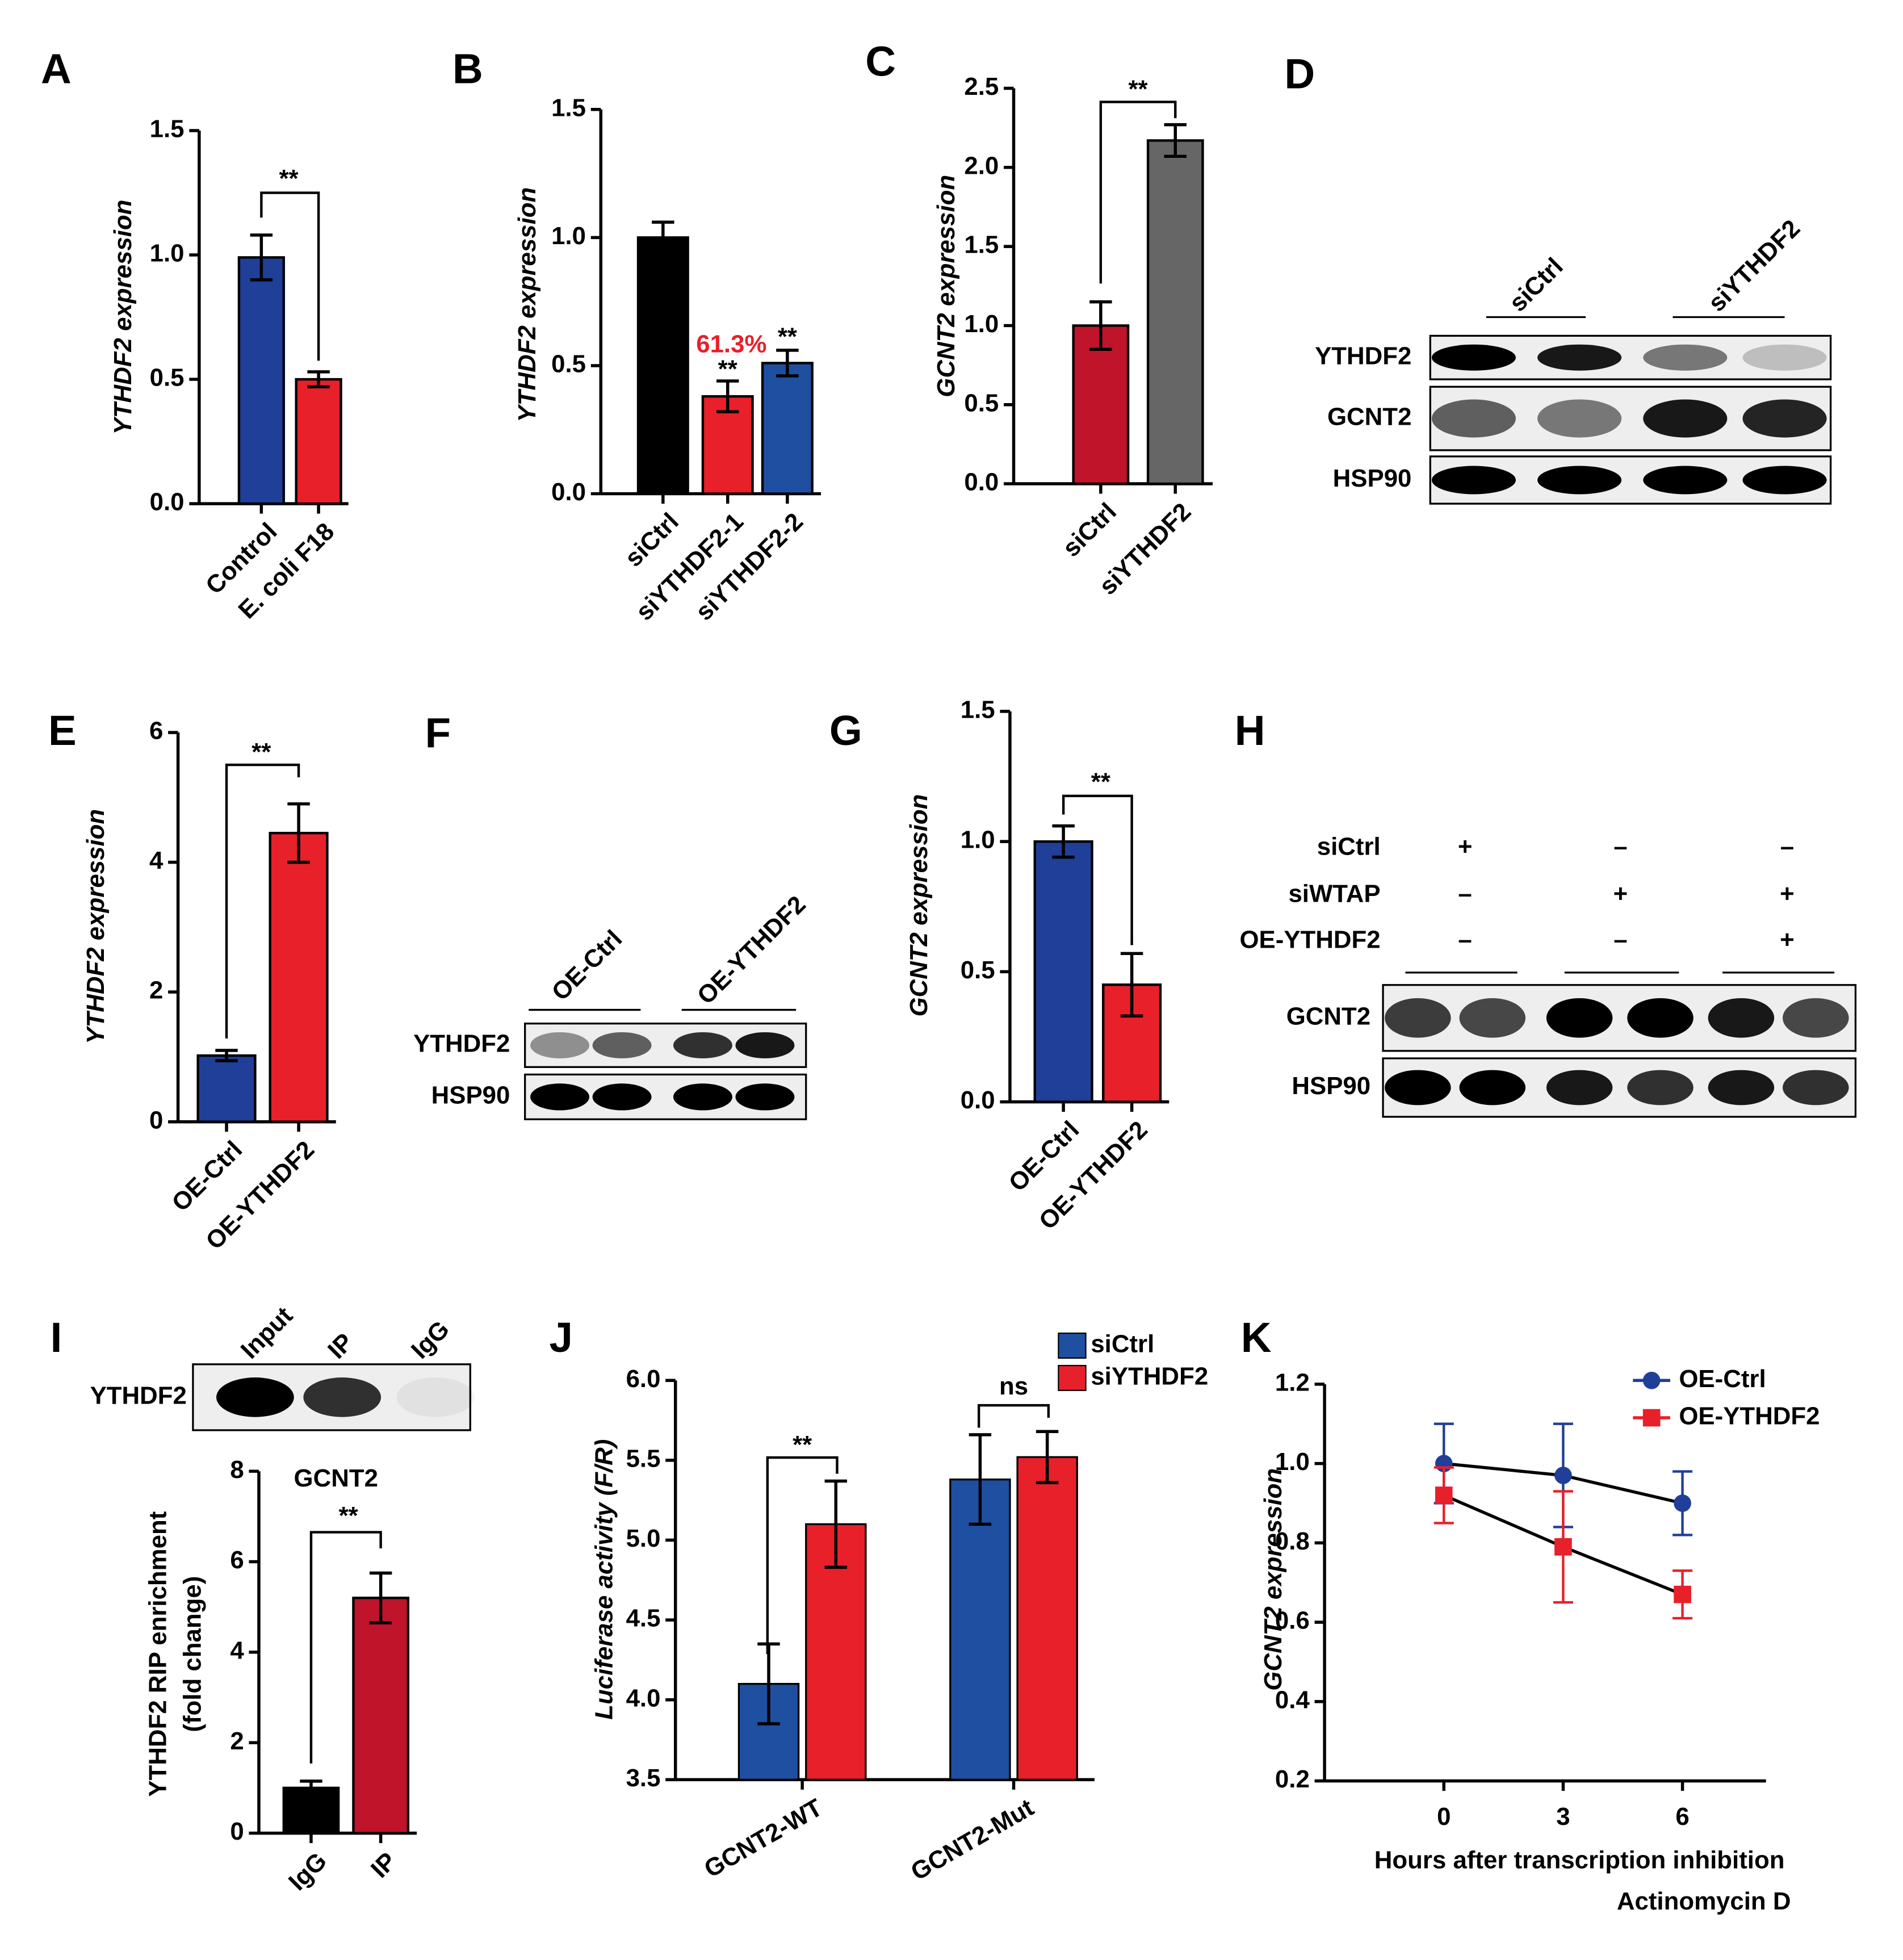  I want to click on x-tick-label: IgG, so click(308, 1871).